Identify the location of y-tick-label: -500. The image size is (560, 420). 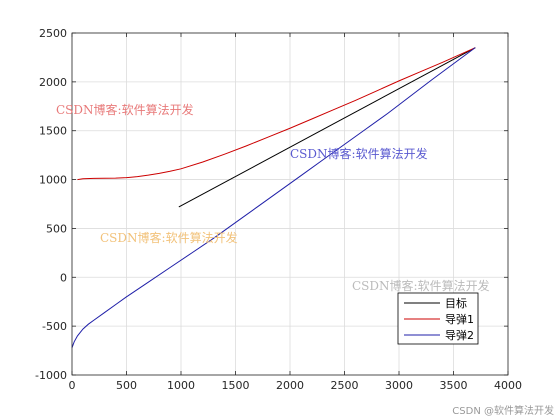
(54, 326).